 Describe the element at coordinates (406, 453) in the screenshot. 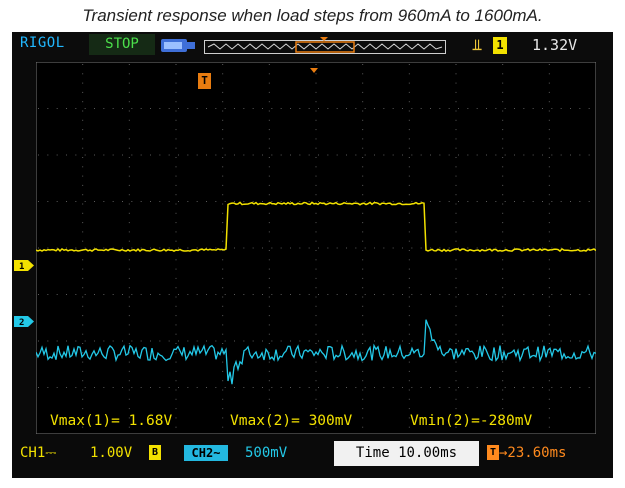

I see `timebase-box: Time 10.00ms` at that location.